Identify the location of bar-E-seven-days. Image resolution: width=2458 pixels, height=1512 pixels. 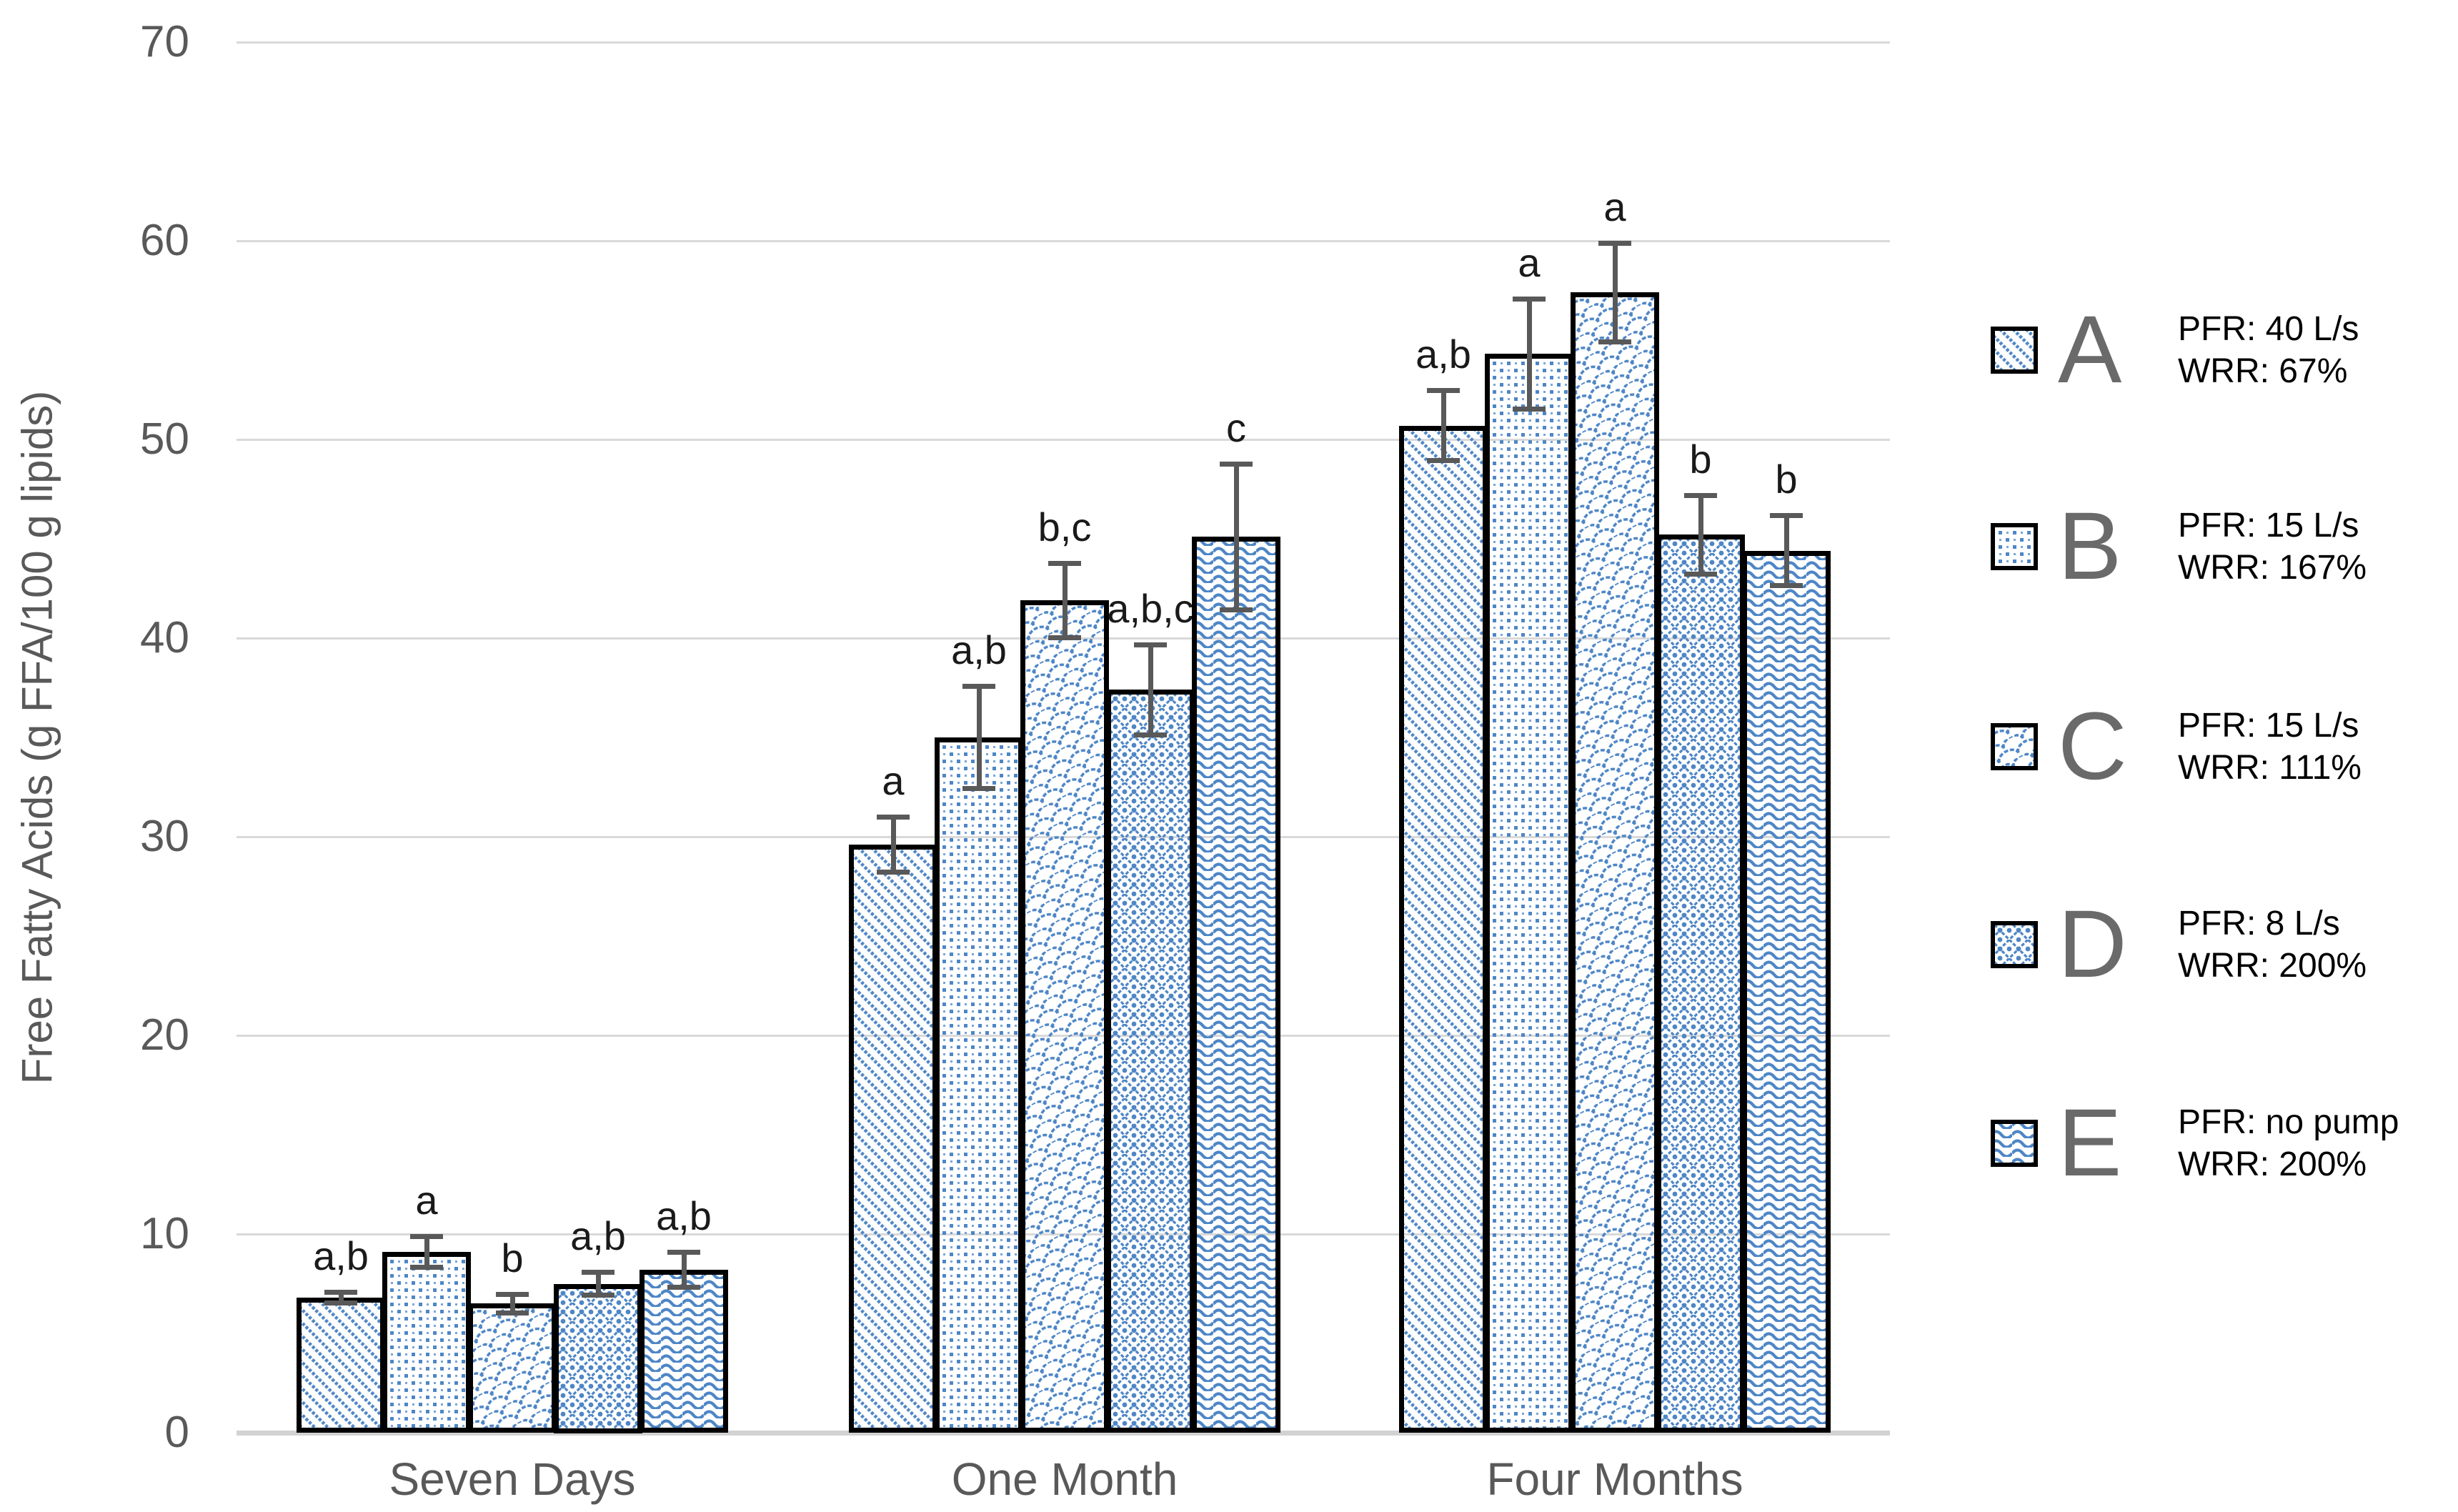
(684, 1352).